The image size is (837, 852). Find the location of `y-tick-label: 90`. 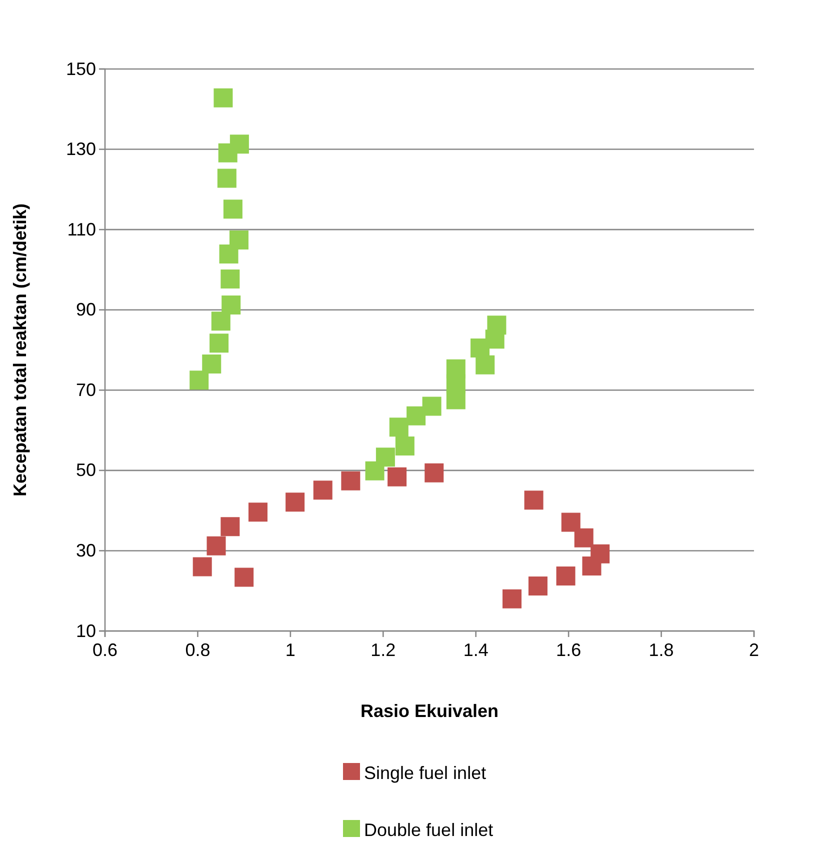

y-tick-label: 90 is located at coordinates (86, 310).